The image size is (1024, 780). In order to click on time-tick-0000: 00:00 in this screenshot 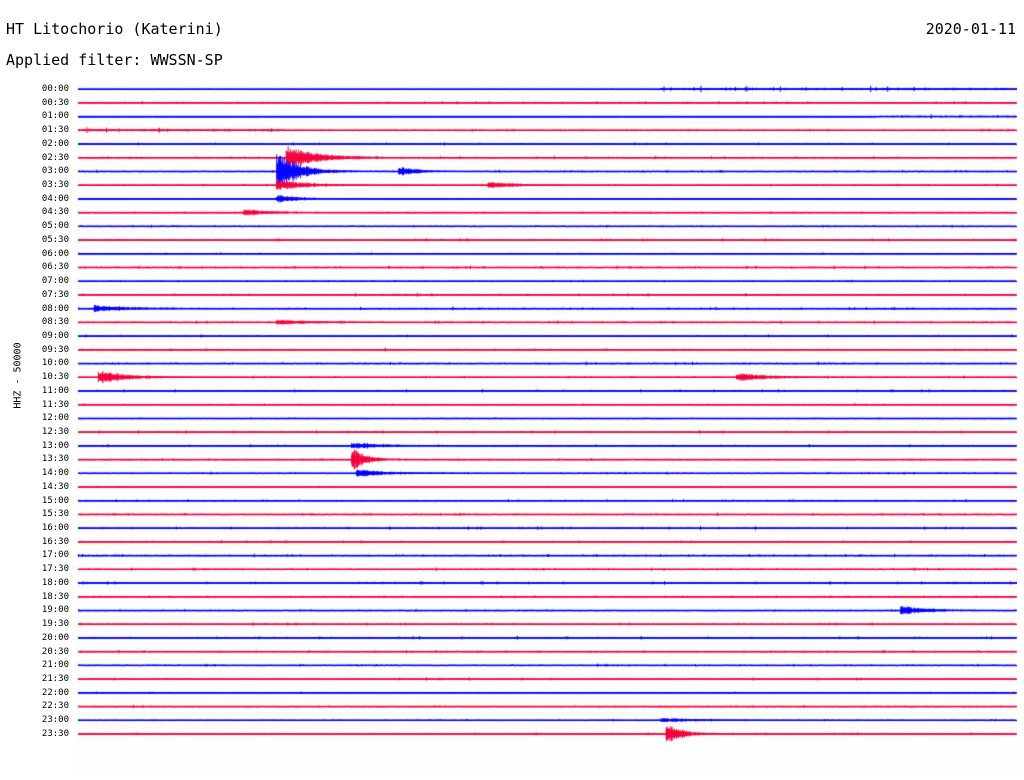, I will do `click(55, 89)`.